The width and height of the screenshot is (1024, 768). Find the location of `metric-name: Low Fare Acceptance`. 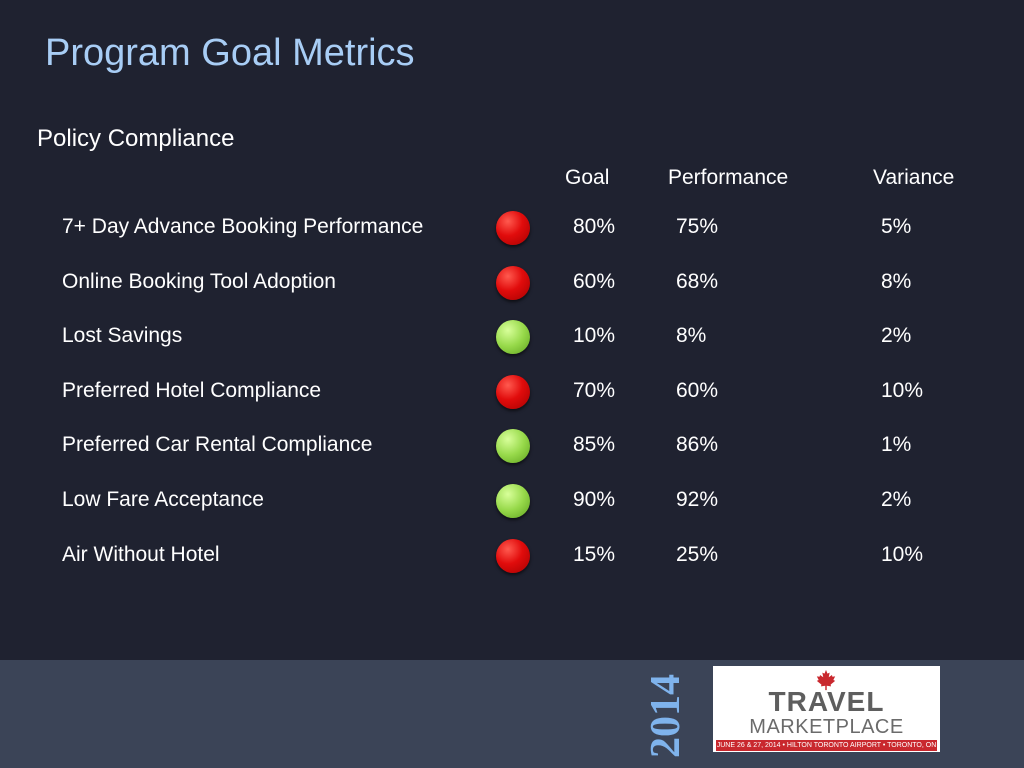

metric-name: Low Fare Acceptance is located at coordinates (163, 499).